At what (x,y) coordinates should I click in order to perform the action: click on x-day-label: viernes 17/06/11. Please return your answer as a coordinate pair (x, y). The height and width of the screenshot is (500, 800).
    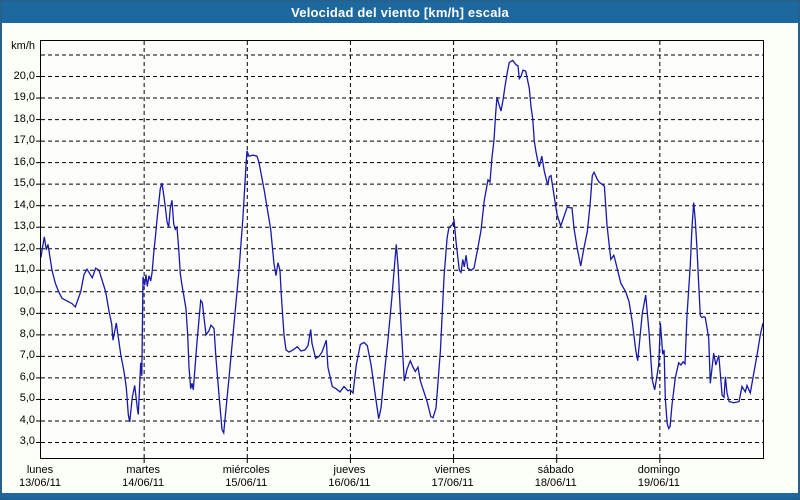
    Looking at the image, I should click on (453, 477).